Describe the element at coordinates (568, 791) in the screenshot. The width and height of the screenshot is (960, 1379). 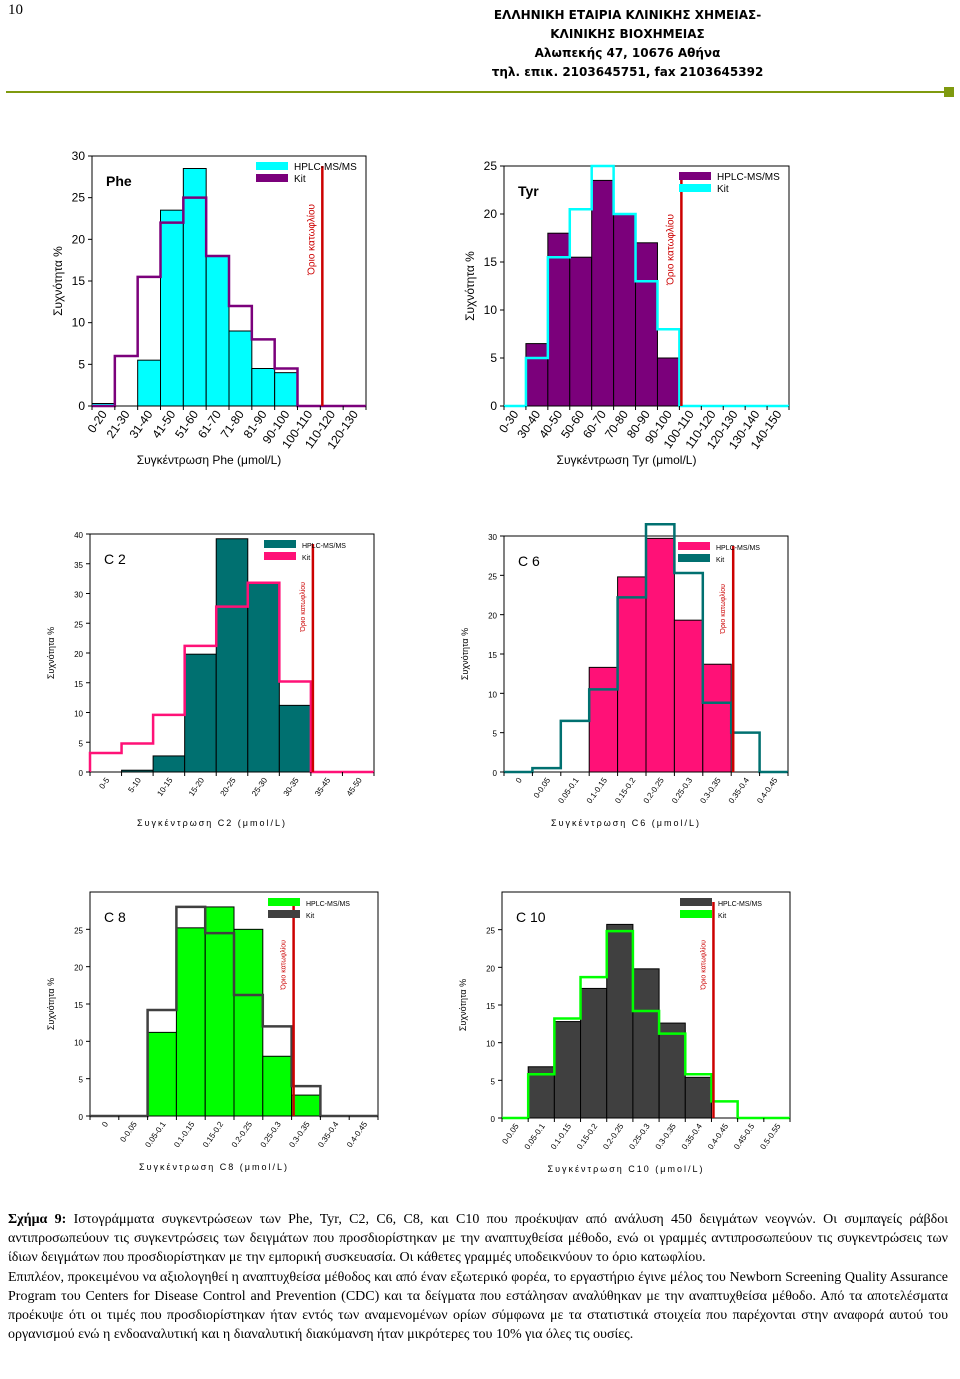
I see `c6-xcat-label-2: 0.05-0.1` at that location.